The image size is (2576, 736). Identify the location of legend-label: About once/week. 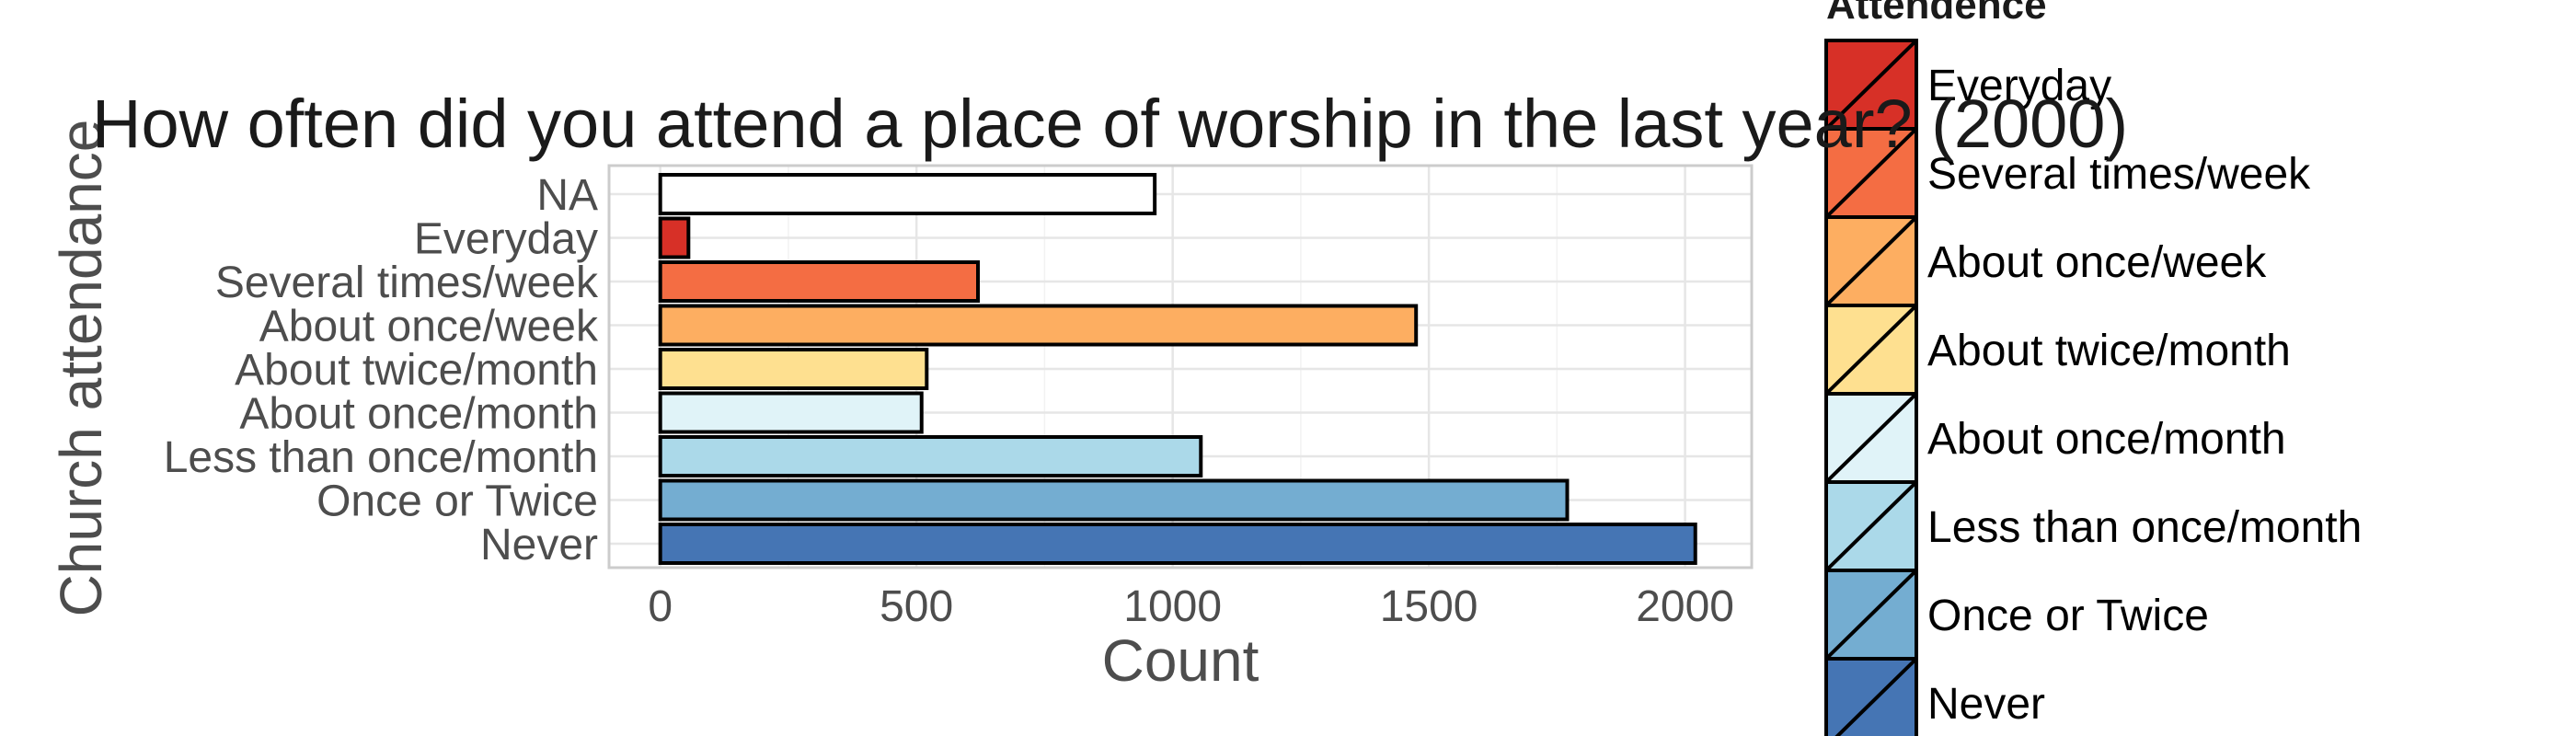
(2097, 262).